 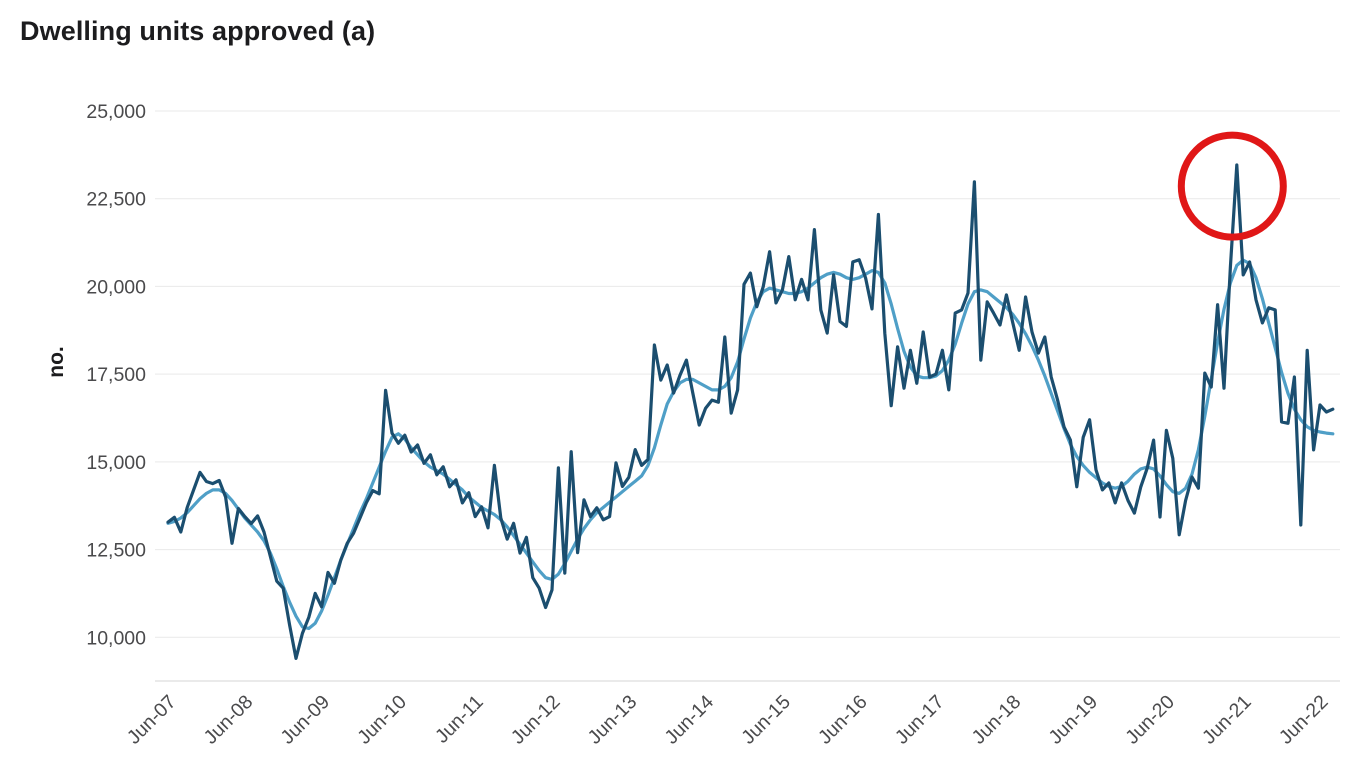 I want to click on x-tick-label: Jun-19, so click(x=1073, y=720).